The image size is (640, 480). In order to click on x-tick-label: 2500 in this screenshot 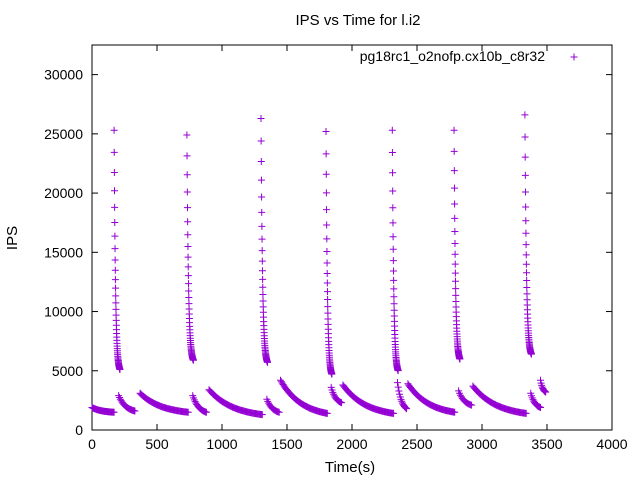, I will do `click(416, 444)`.